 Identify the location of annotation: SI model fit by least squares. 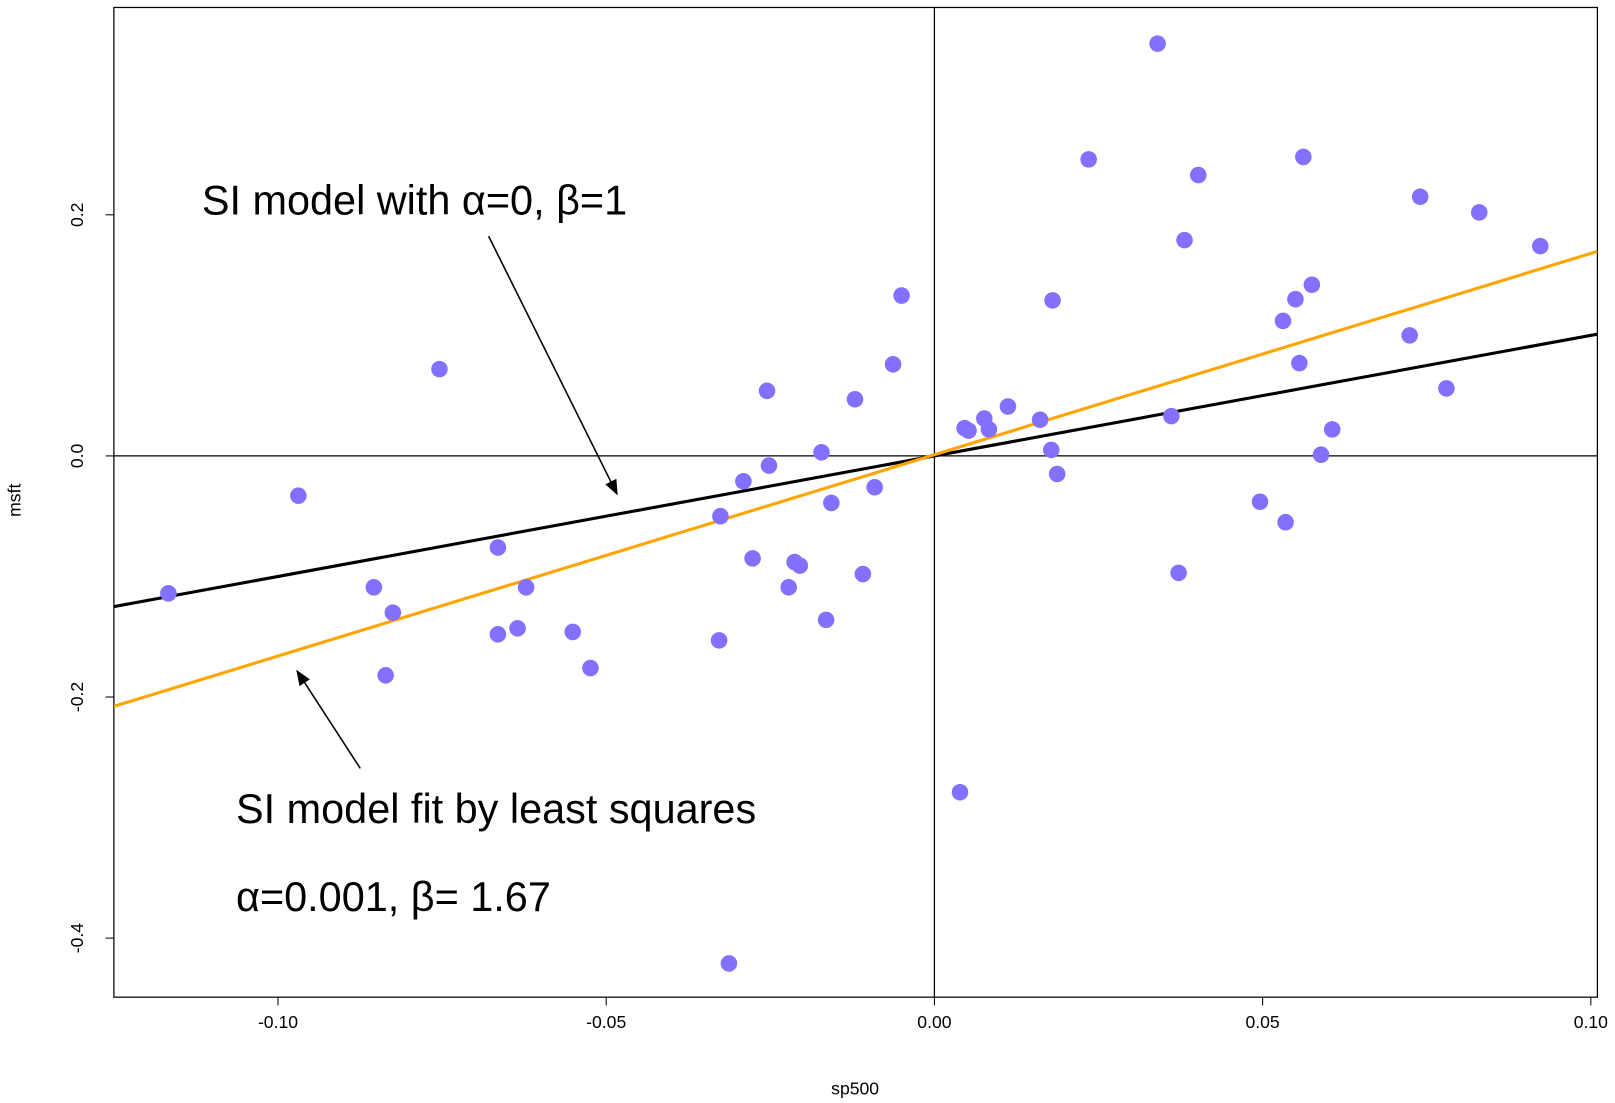
(496, 809).